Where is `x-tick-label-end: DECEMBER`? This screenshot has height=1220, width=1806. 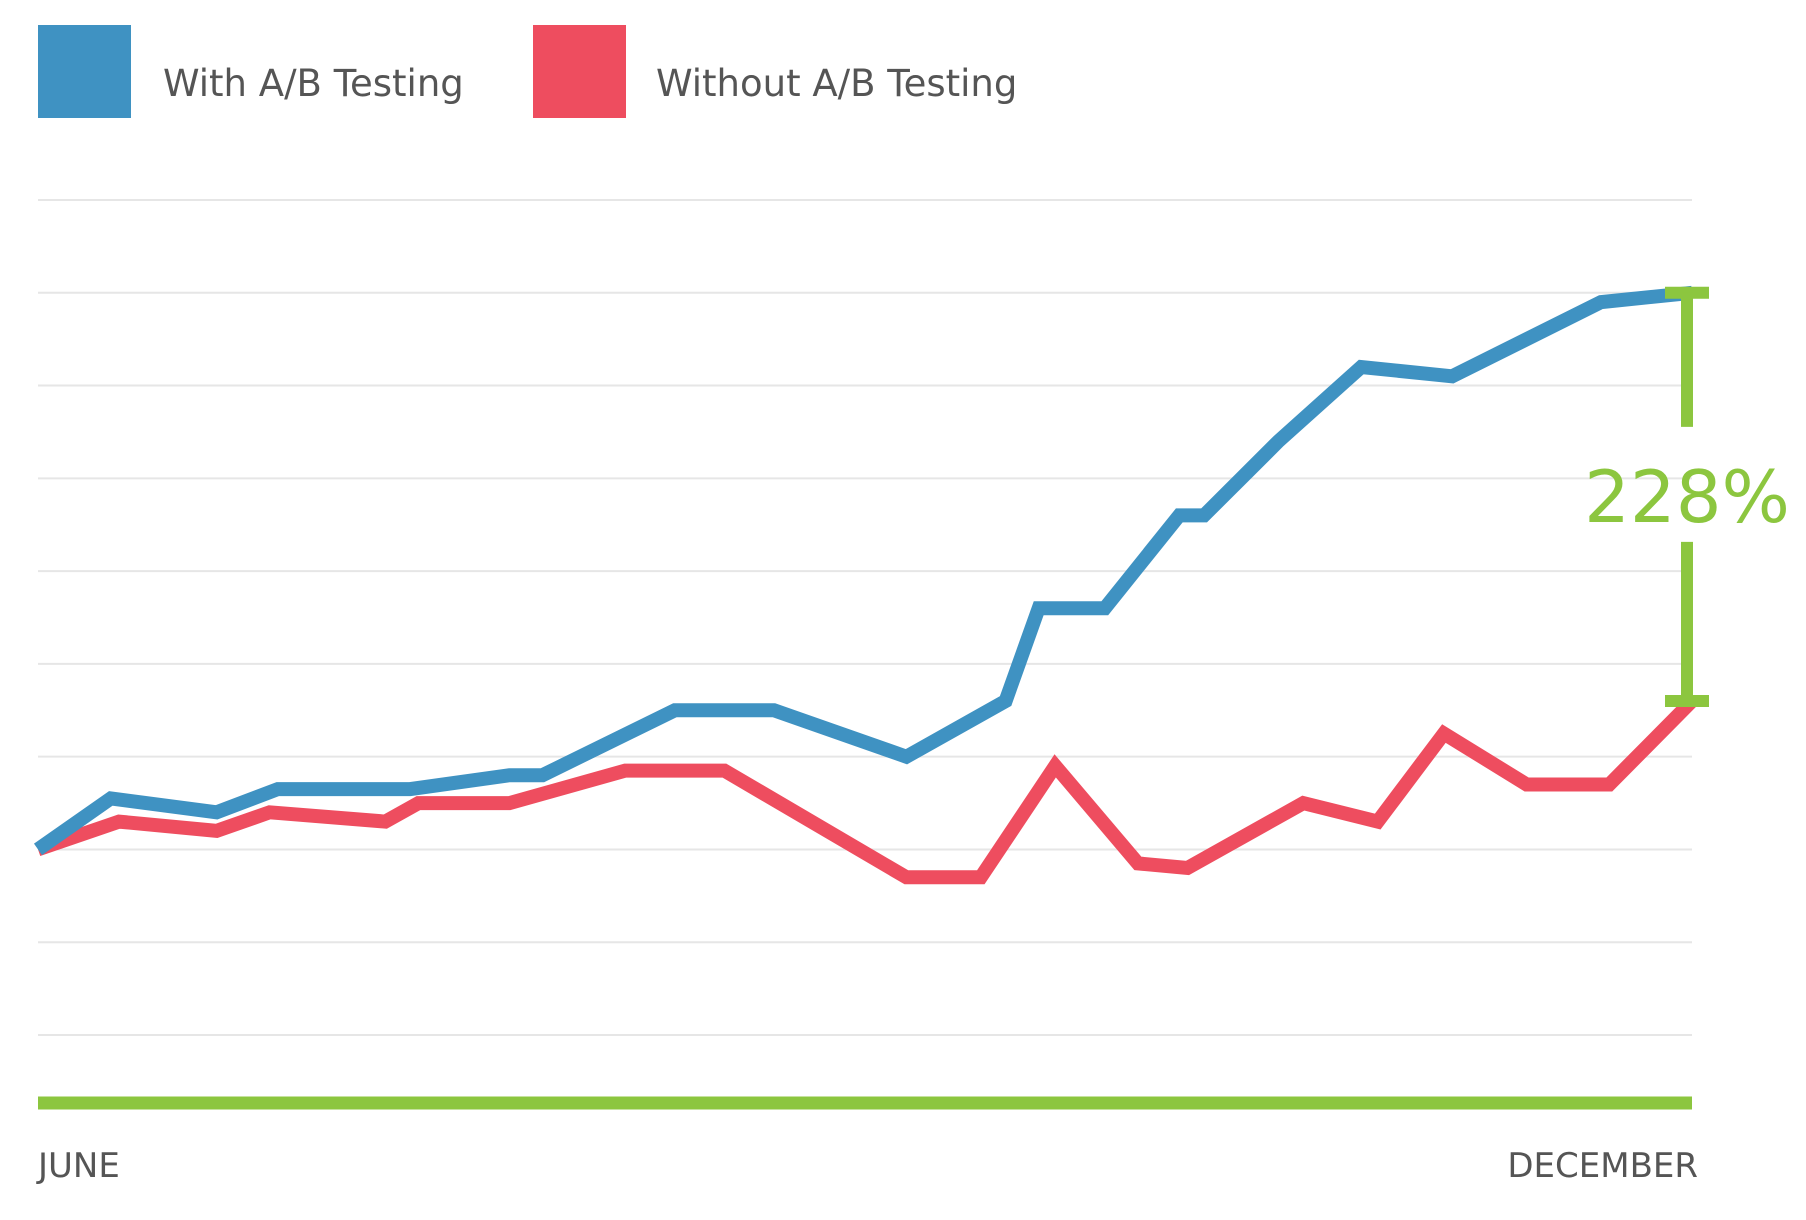 x-tick-label-end: DECEMBER is located at coordinates (1602, 1166).